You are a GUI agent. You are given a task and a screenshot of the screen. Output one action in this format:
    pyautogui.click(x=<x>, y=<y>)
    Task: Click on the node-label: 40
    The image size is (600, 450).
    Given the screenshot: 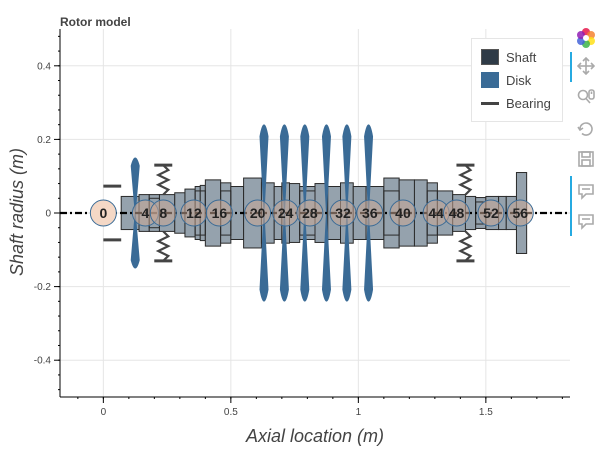 What is the action you would take?
    pyautogui.click(x=403, y=213)
    